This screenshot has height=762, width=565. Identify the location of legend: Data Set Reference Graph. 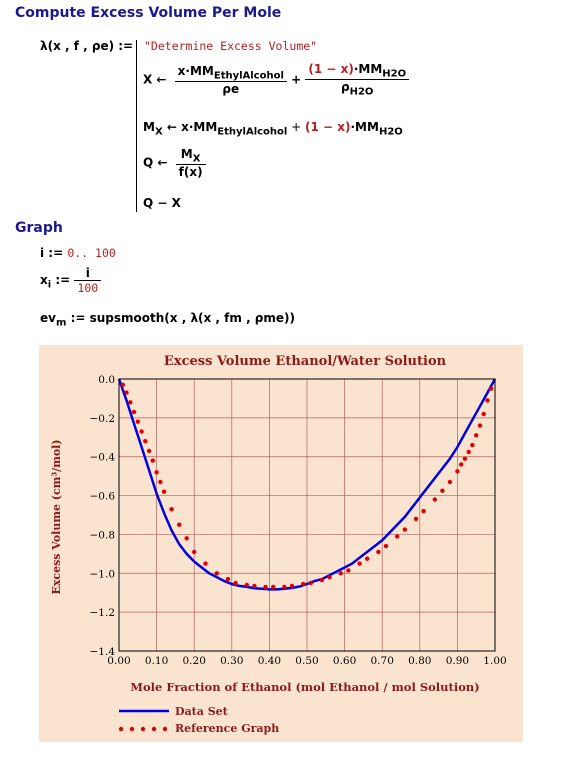
(198, 720).